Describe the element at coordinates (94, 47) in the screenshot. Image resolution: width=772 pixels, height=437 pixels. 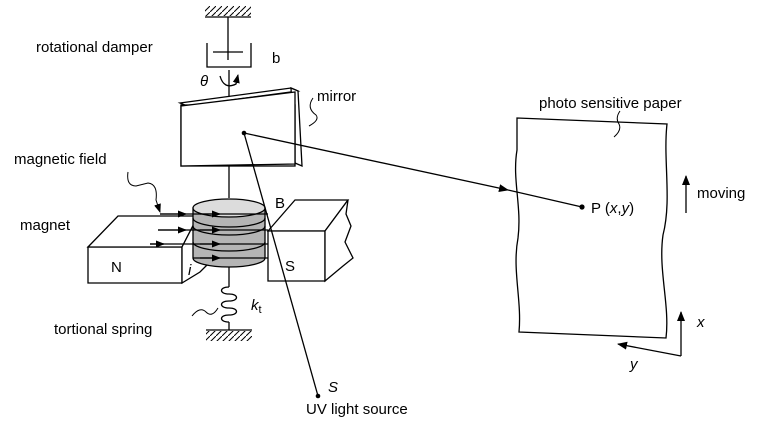
I see `damper-label: rotational damper` at that location.